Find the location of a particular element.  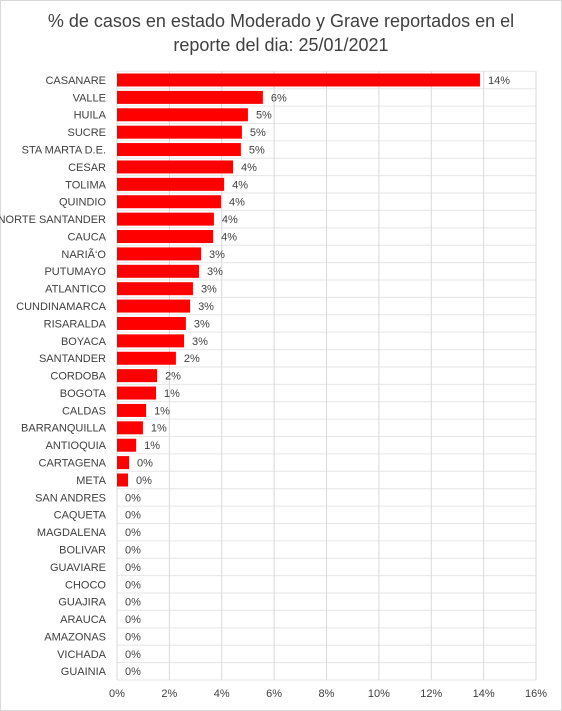

y-tick-label: GUAINIA is located at coordinates (84, 672).